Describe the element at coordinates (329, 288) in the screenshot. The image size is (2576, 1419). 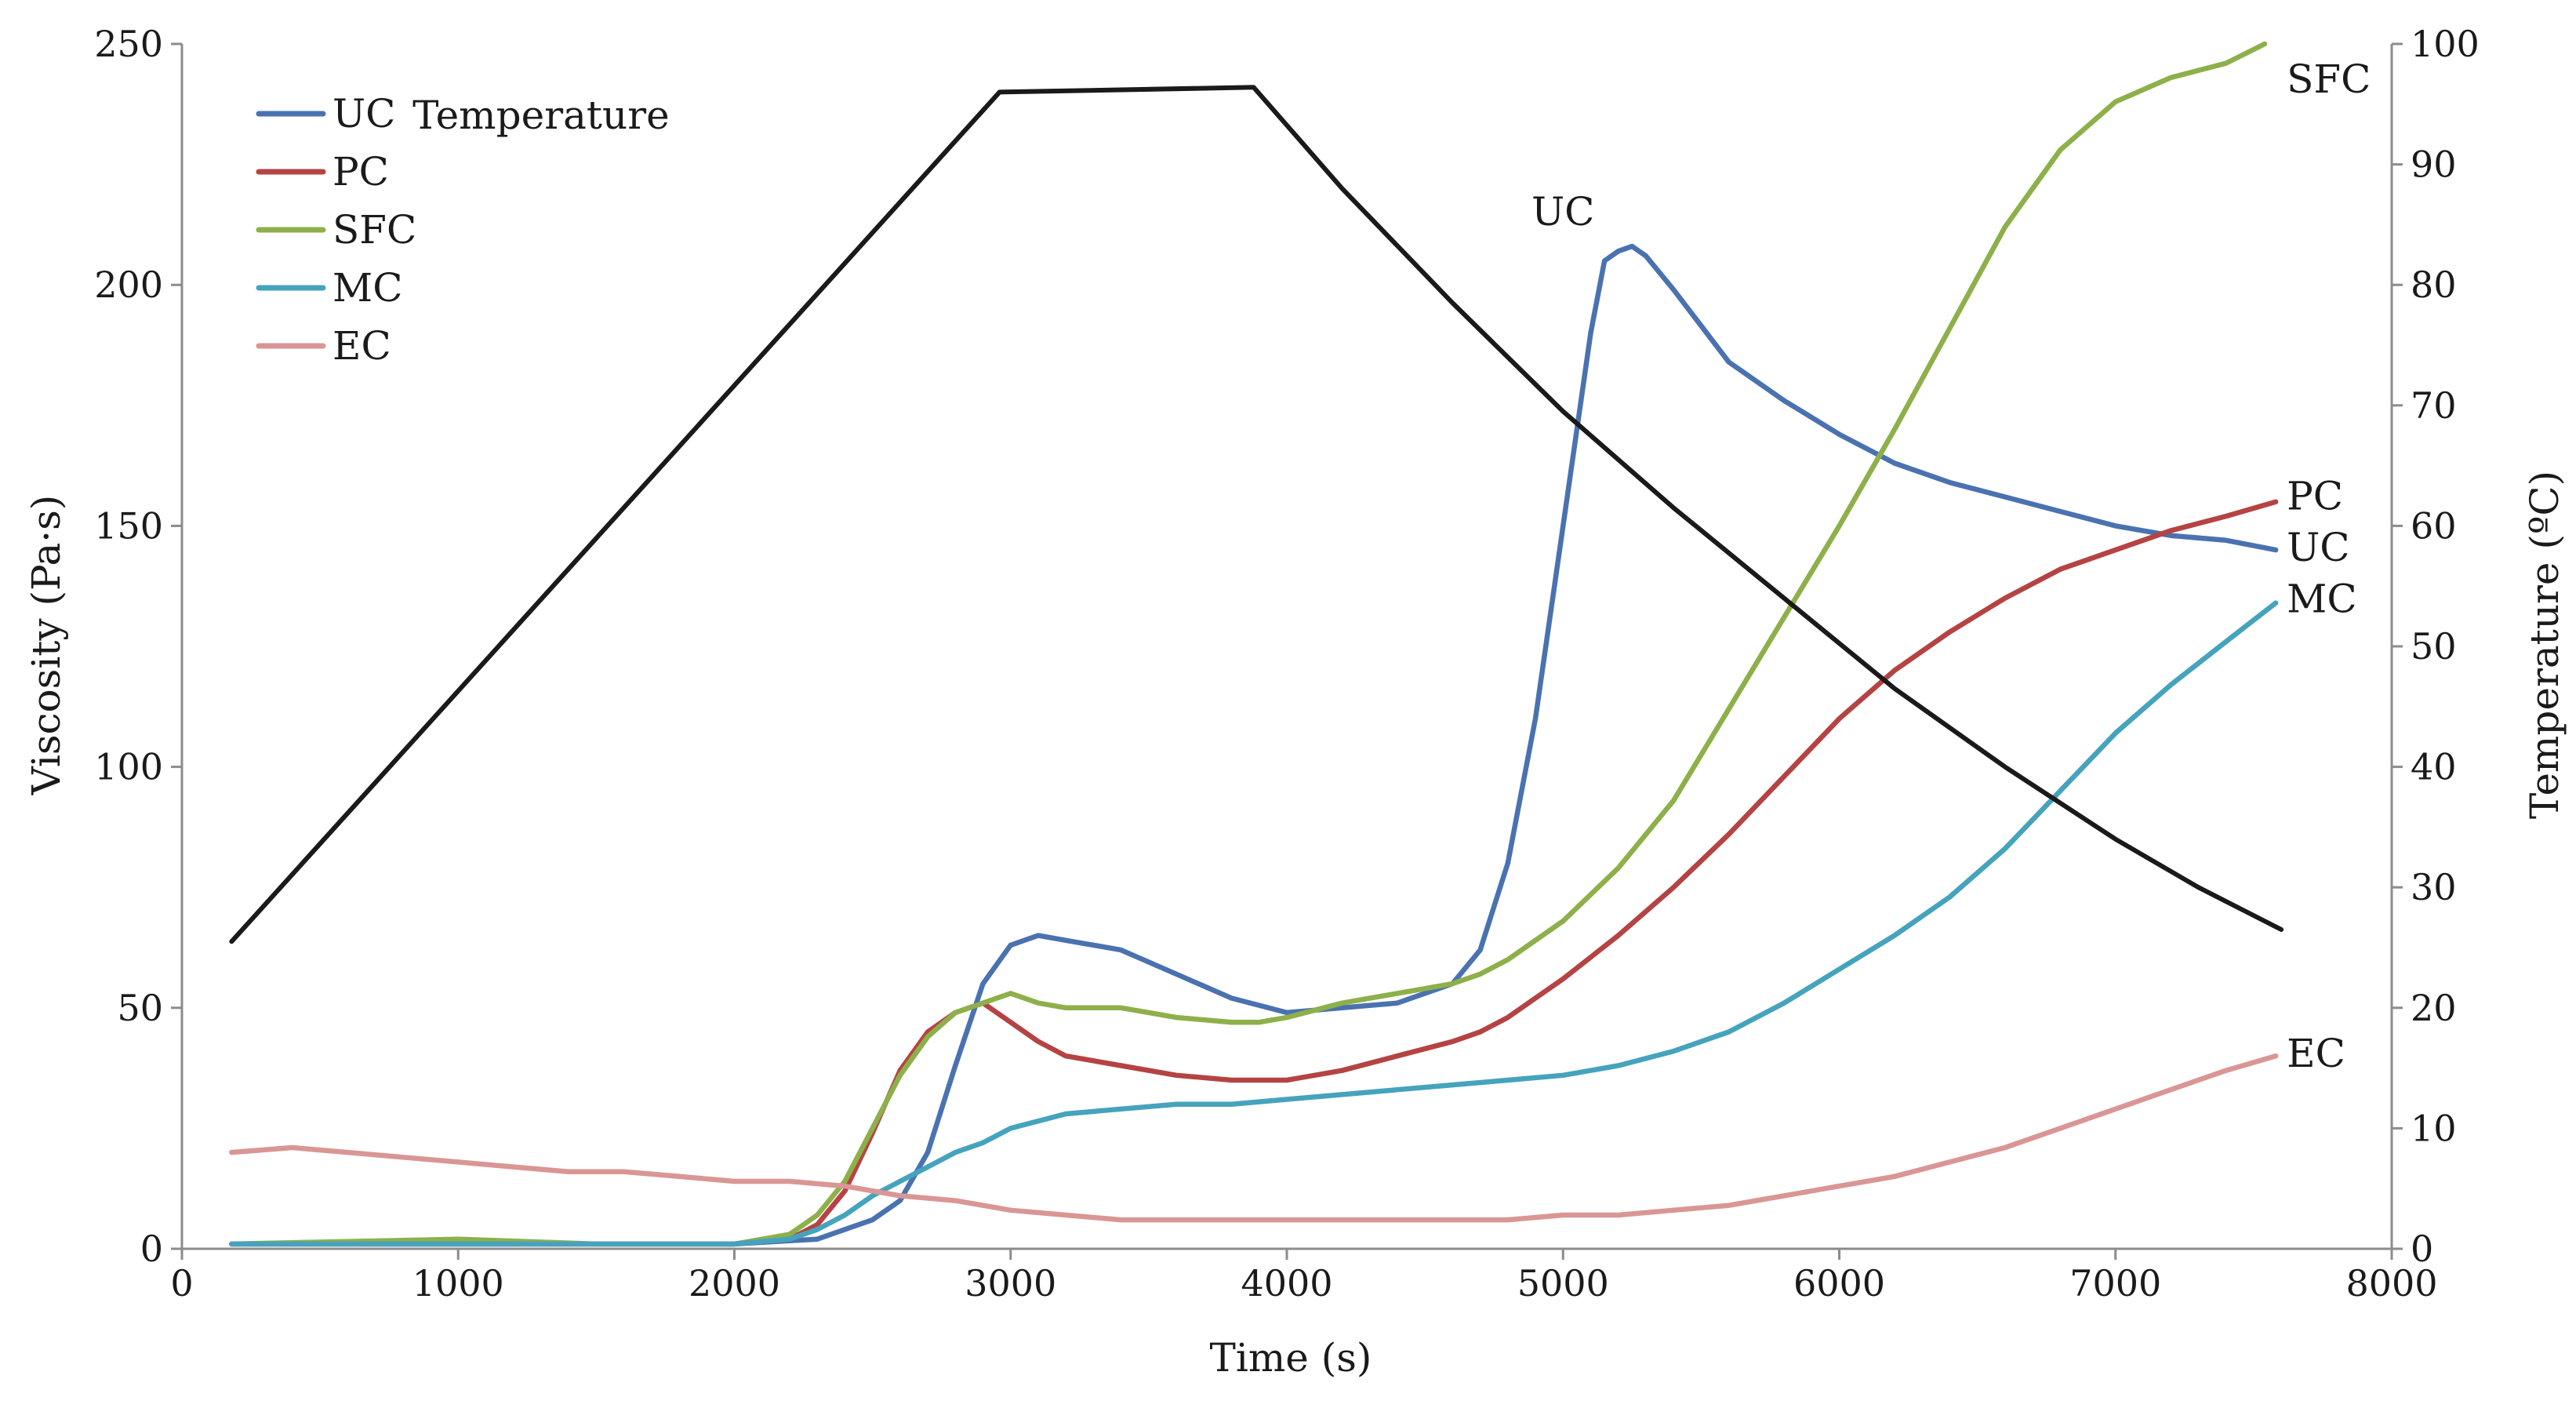
I see `legend-item-mc: MC` at that location.